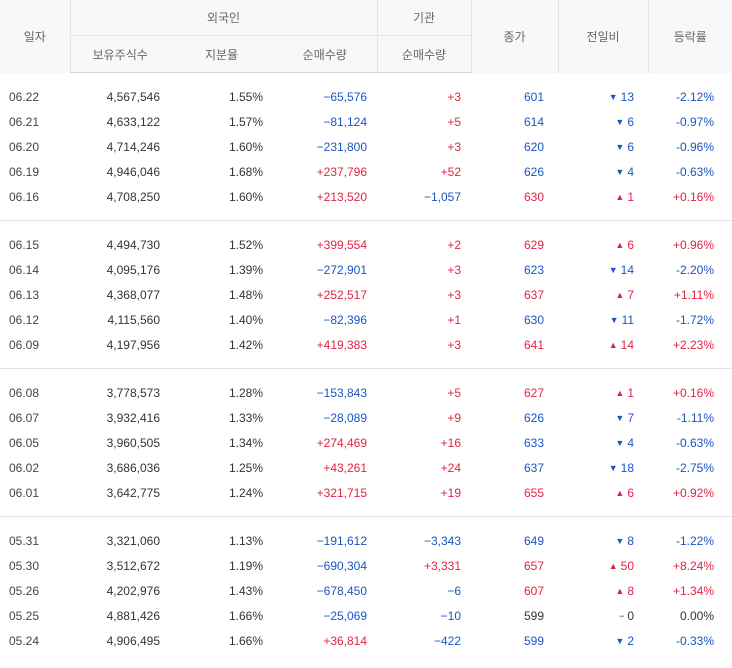 The image size is (732, 668). Describe the element at coordinates (245, 171) in the screenshot. I see `row-share: 1.68%` at that location.